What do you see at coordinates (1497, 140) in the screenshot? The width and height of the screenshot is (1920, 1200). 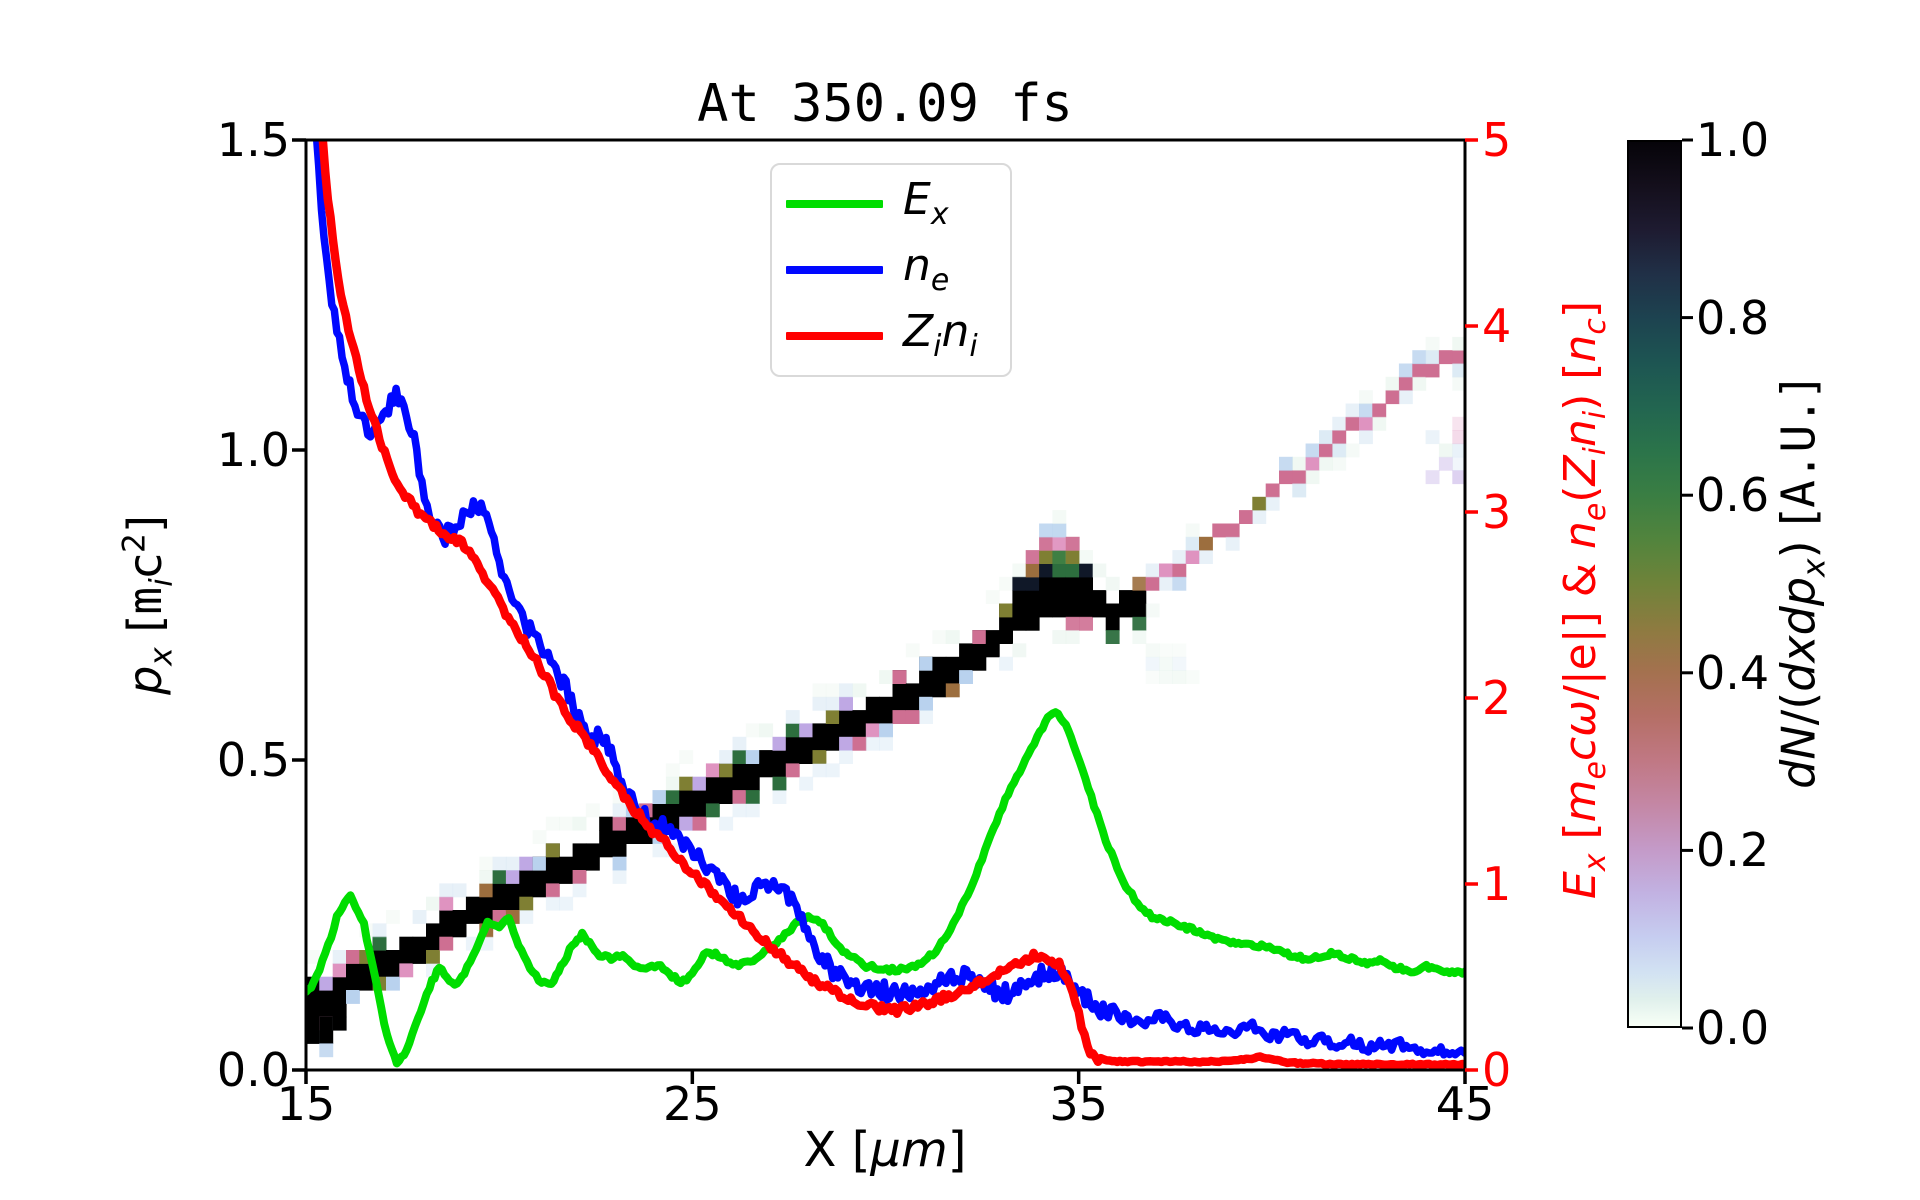 I see `y-right-tick-label: 5` at bounding box center [1497, 140].